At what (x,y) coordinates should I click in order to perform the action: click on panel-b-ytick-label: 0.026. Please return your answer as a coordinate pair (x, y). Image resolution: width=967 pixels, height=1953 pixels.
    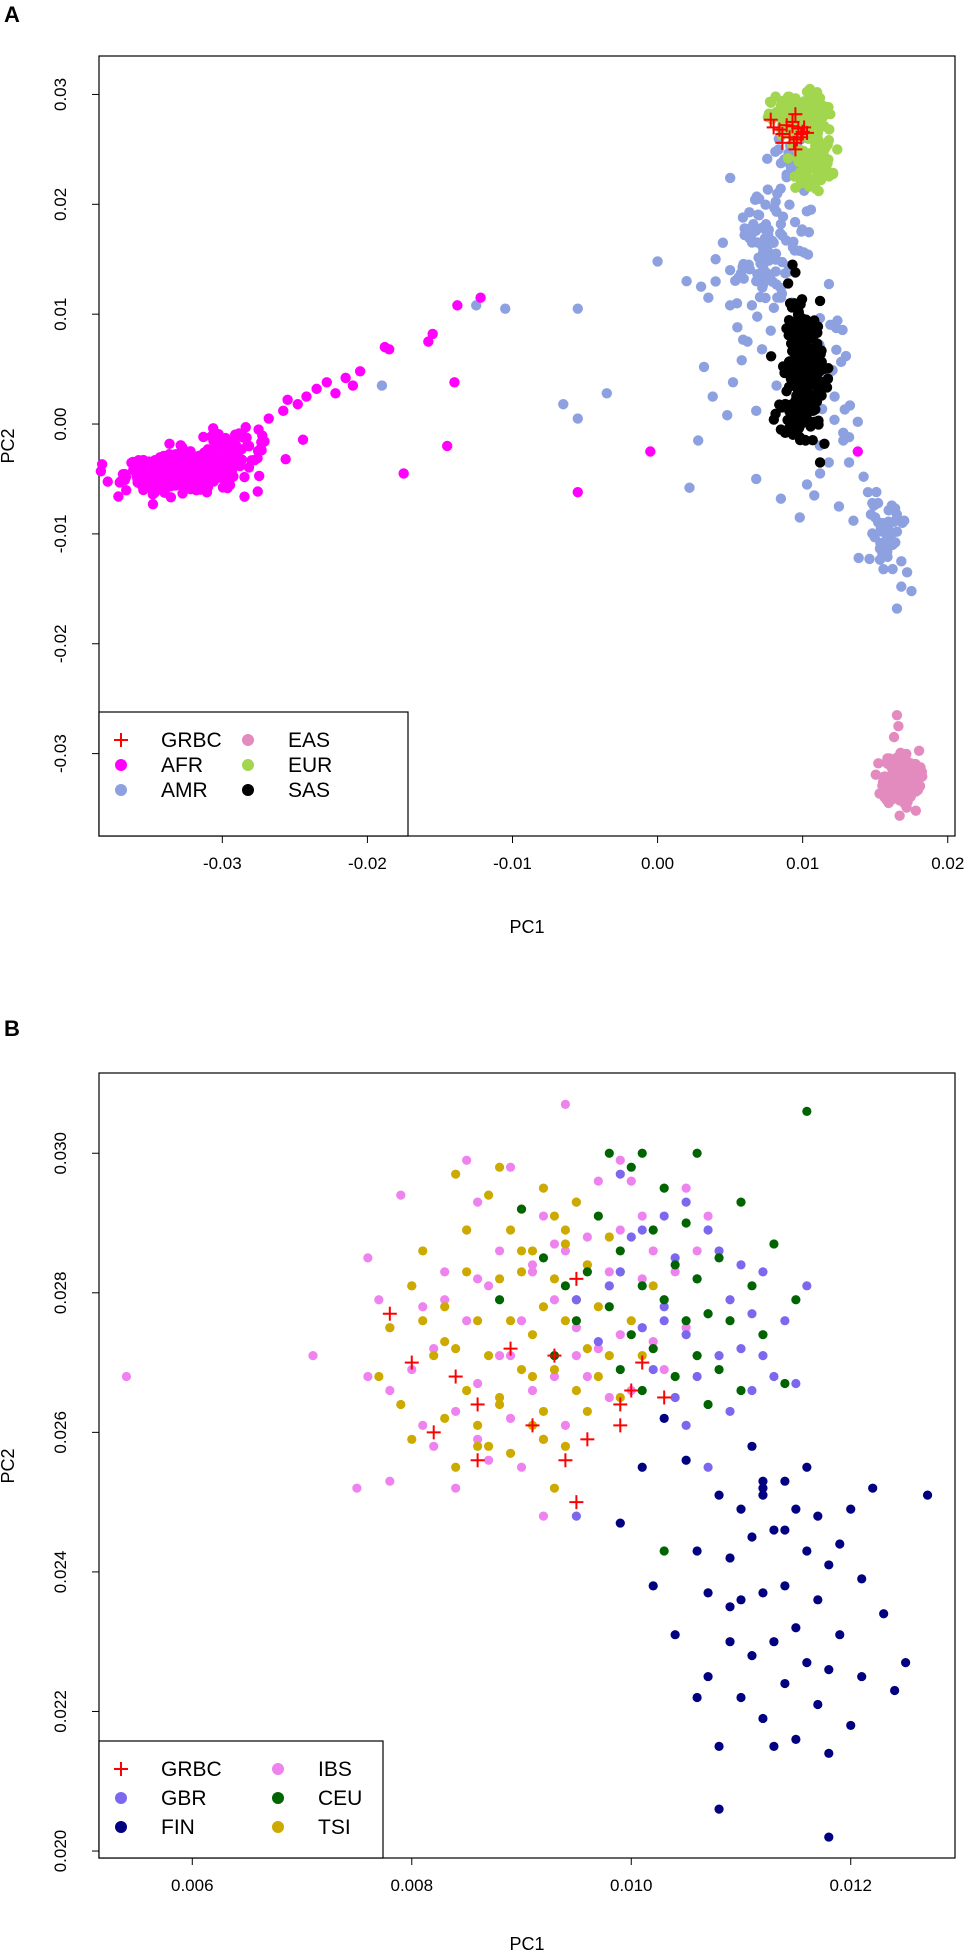
    Looking at the image, I should click on (60, 1432).